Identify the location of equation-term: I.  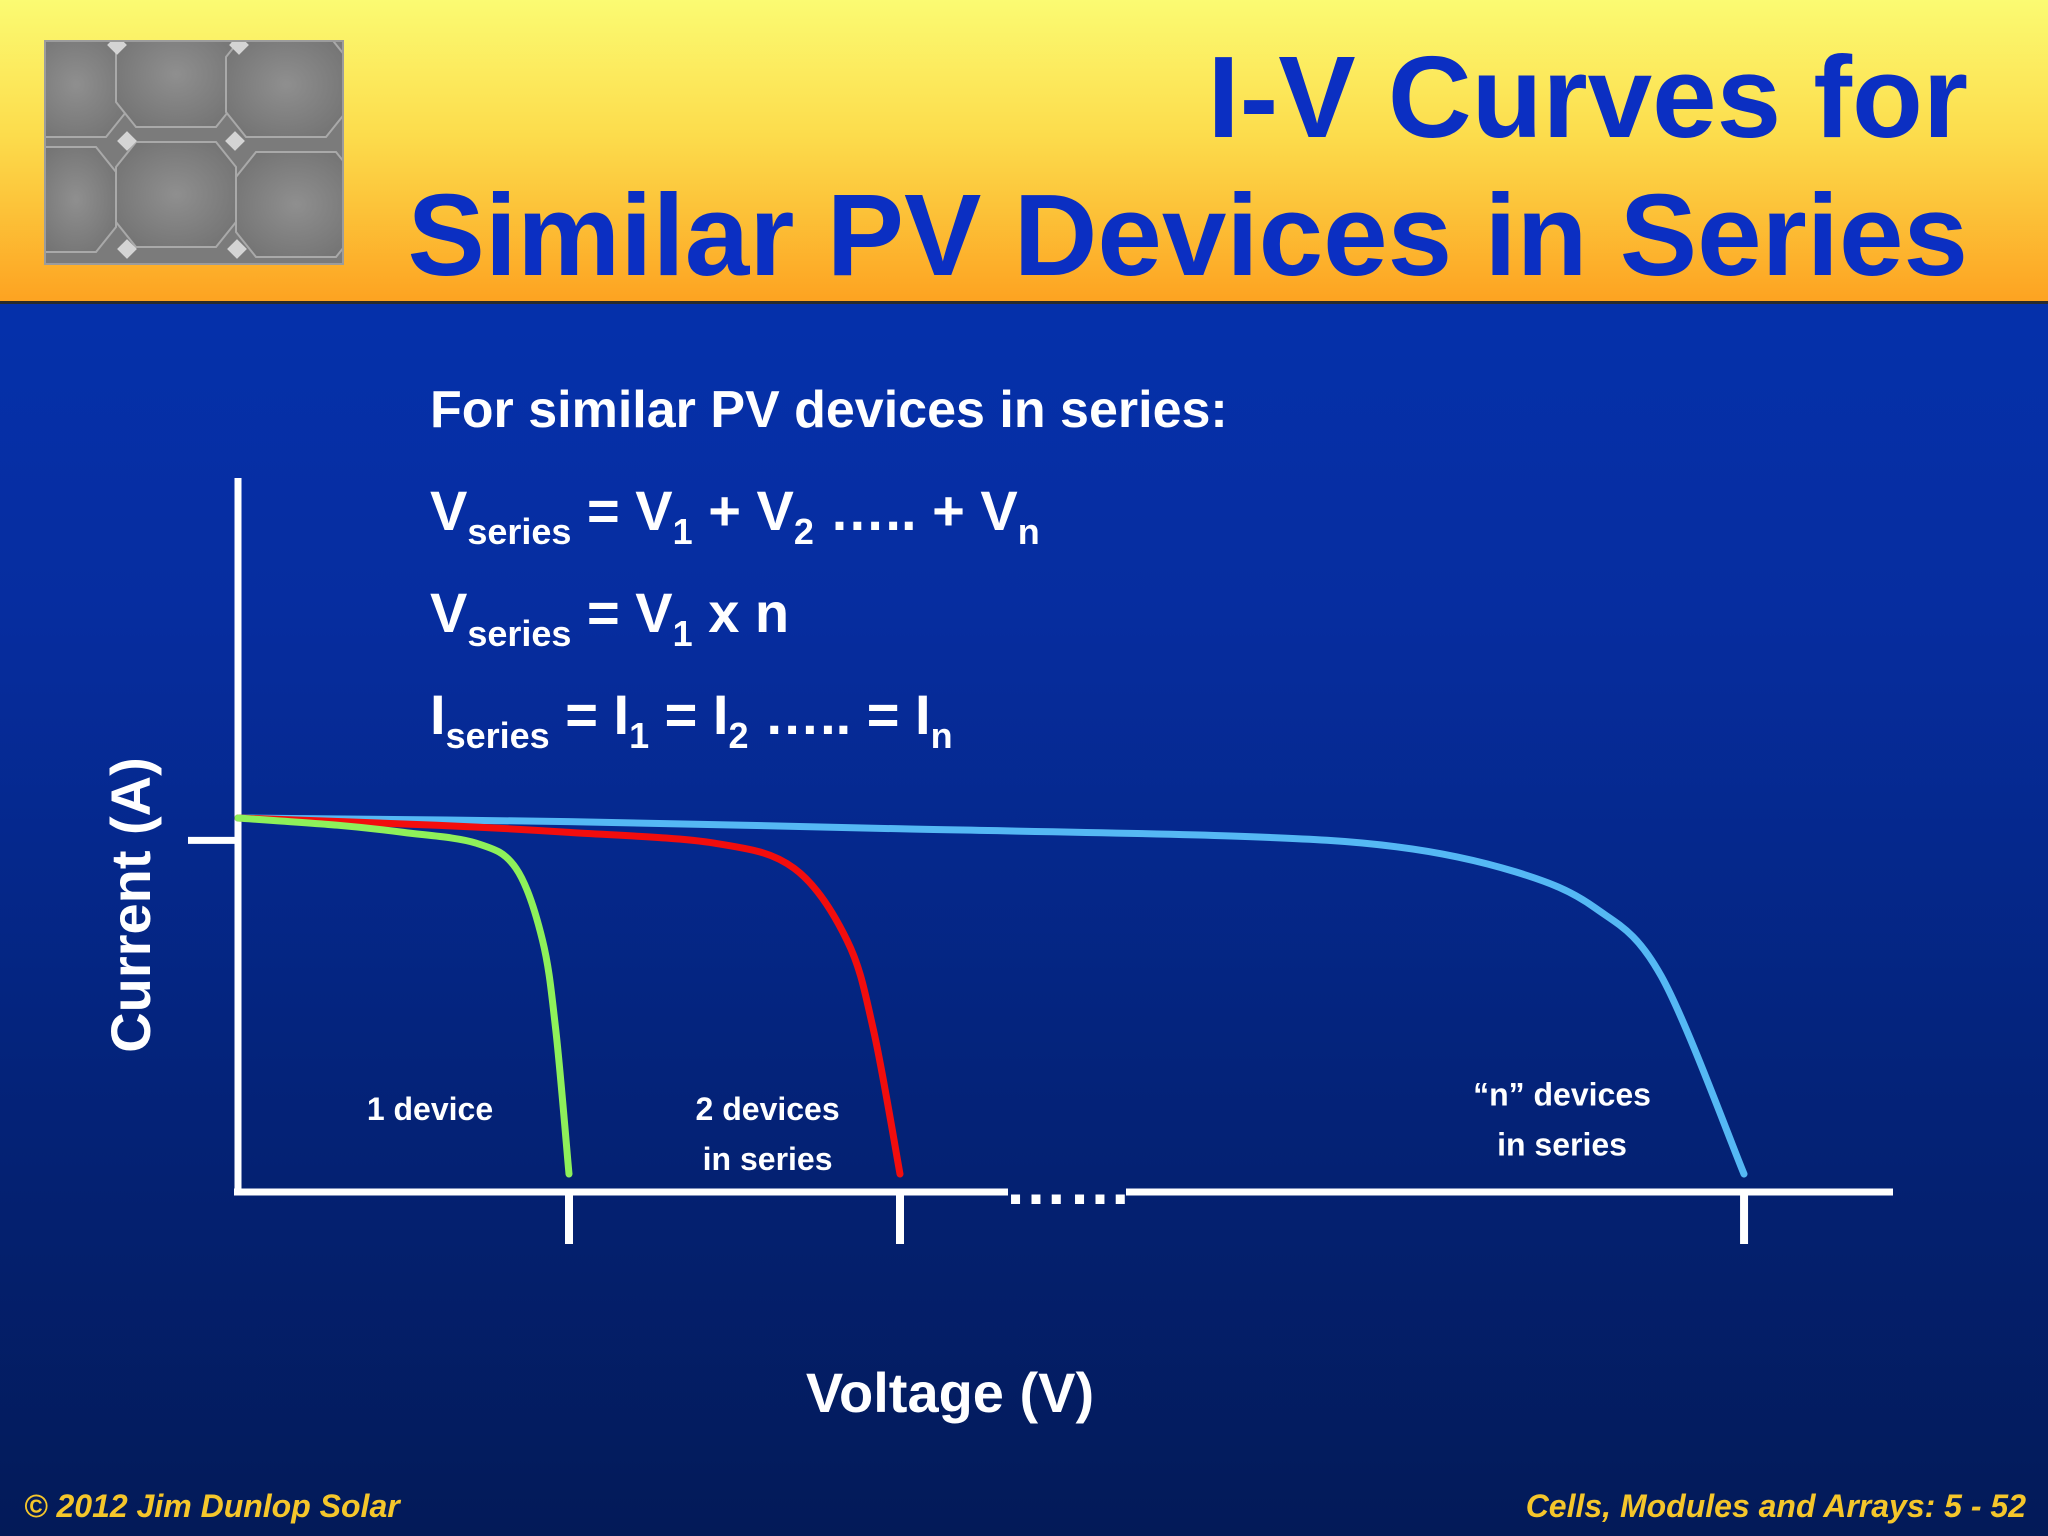
(438, 714).